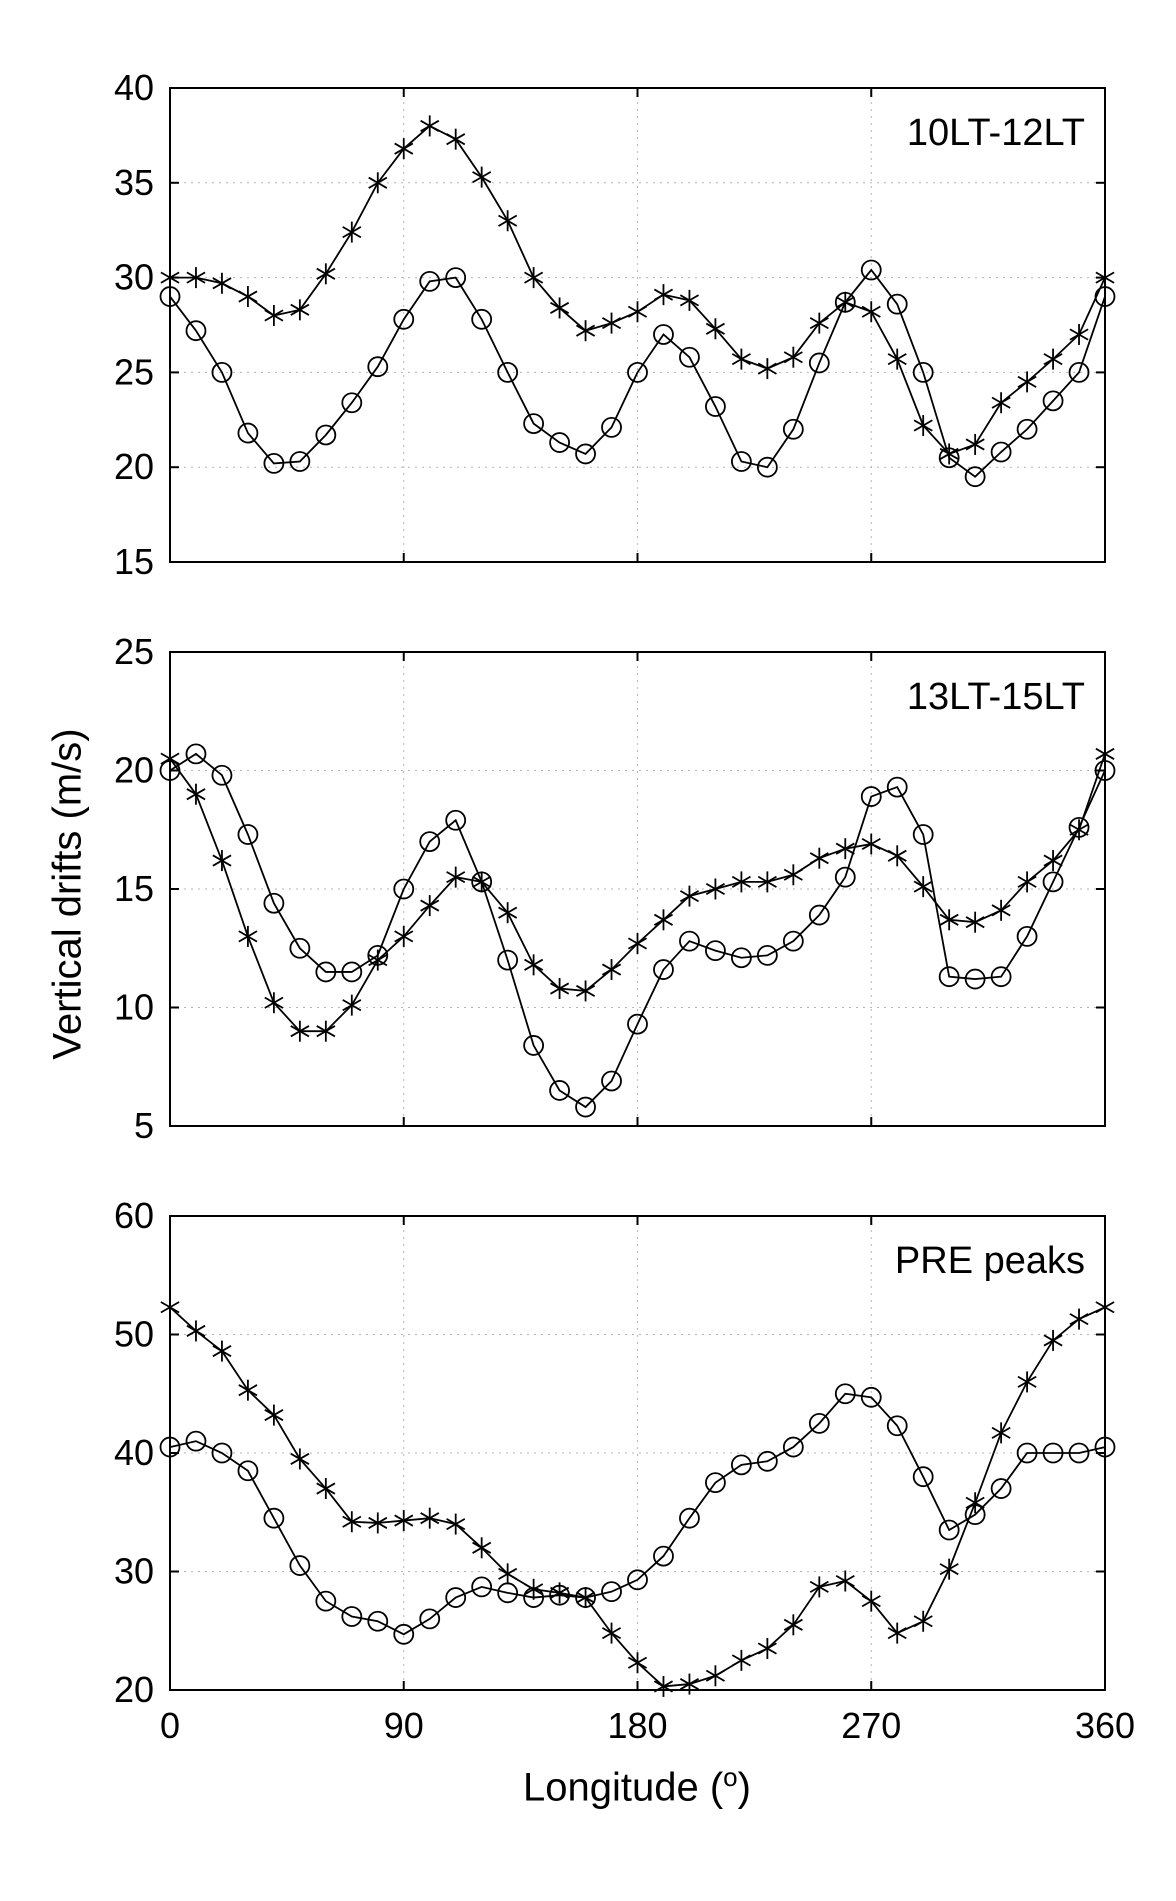 The image size is (1176, 1901). I want to click on x-tick-label: 90, so click(404, 1725).